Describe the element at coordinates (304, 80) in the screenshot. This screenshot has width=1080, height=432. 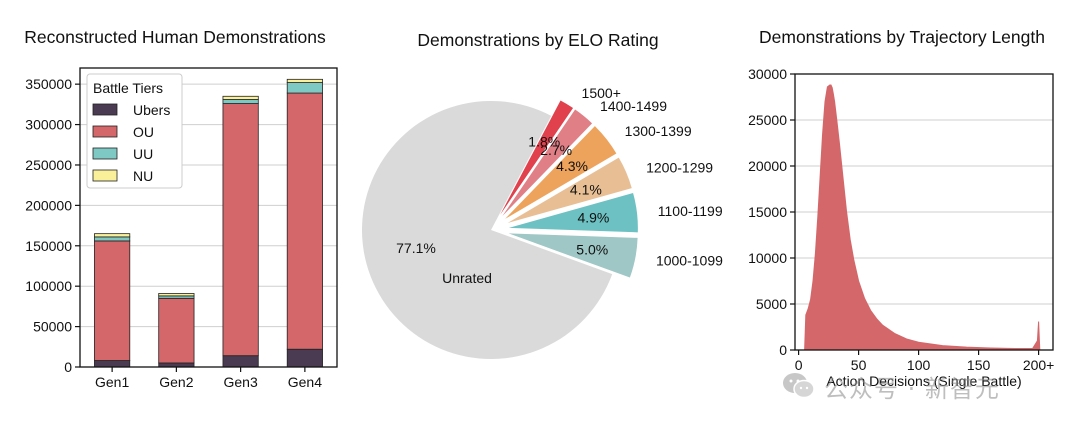
I see `bar-nu-gen4` at that location.